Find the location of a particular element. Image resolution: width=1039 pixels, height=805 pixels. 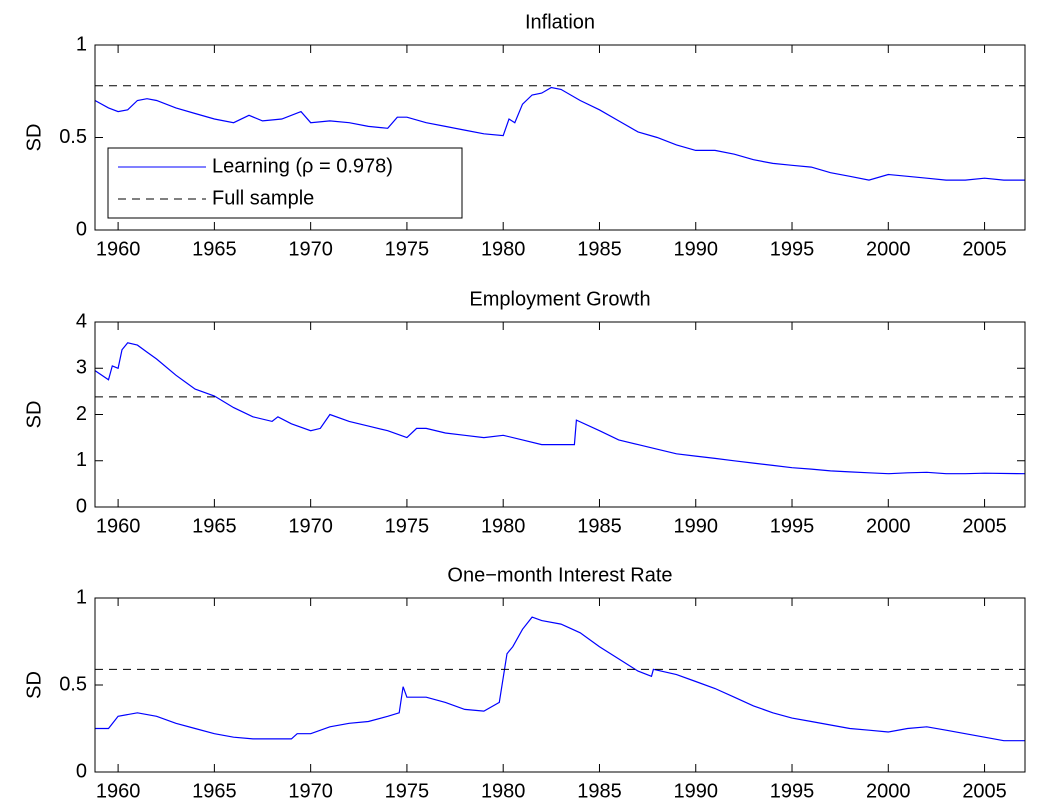

legend-label: Full sample is located at coordinates (263, 198).